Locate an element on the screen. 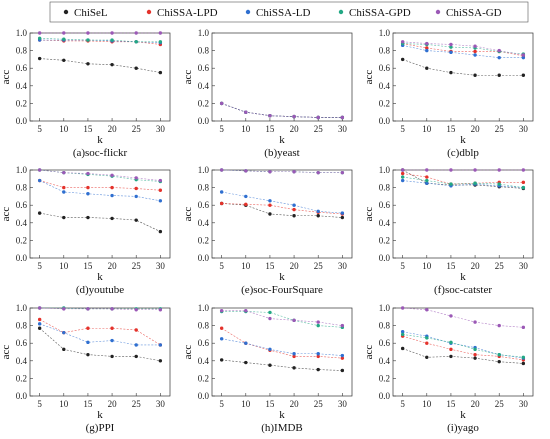  panel-caption: (b)yeast is located at coordinates (281, 153).